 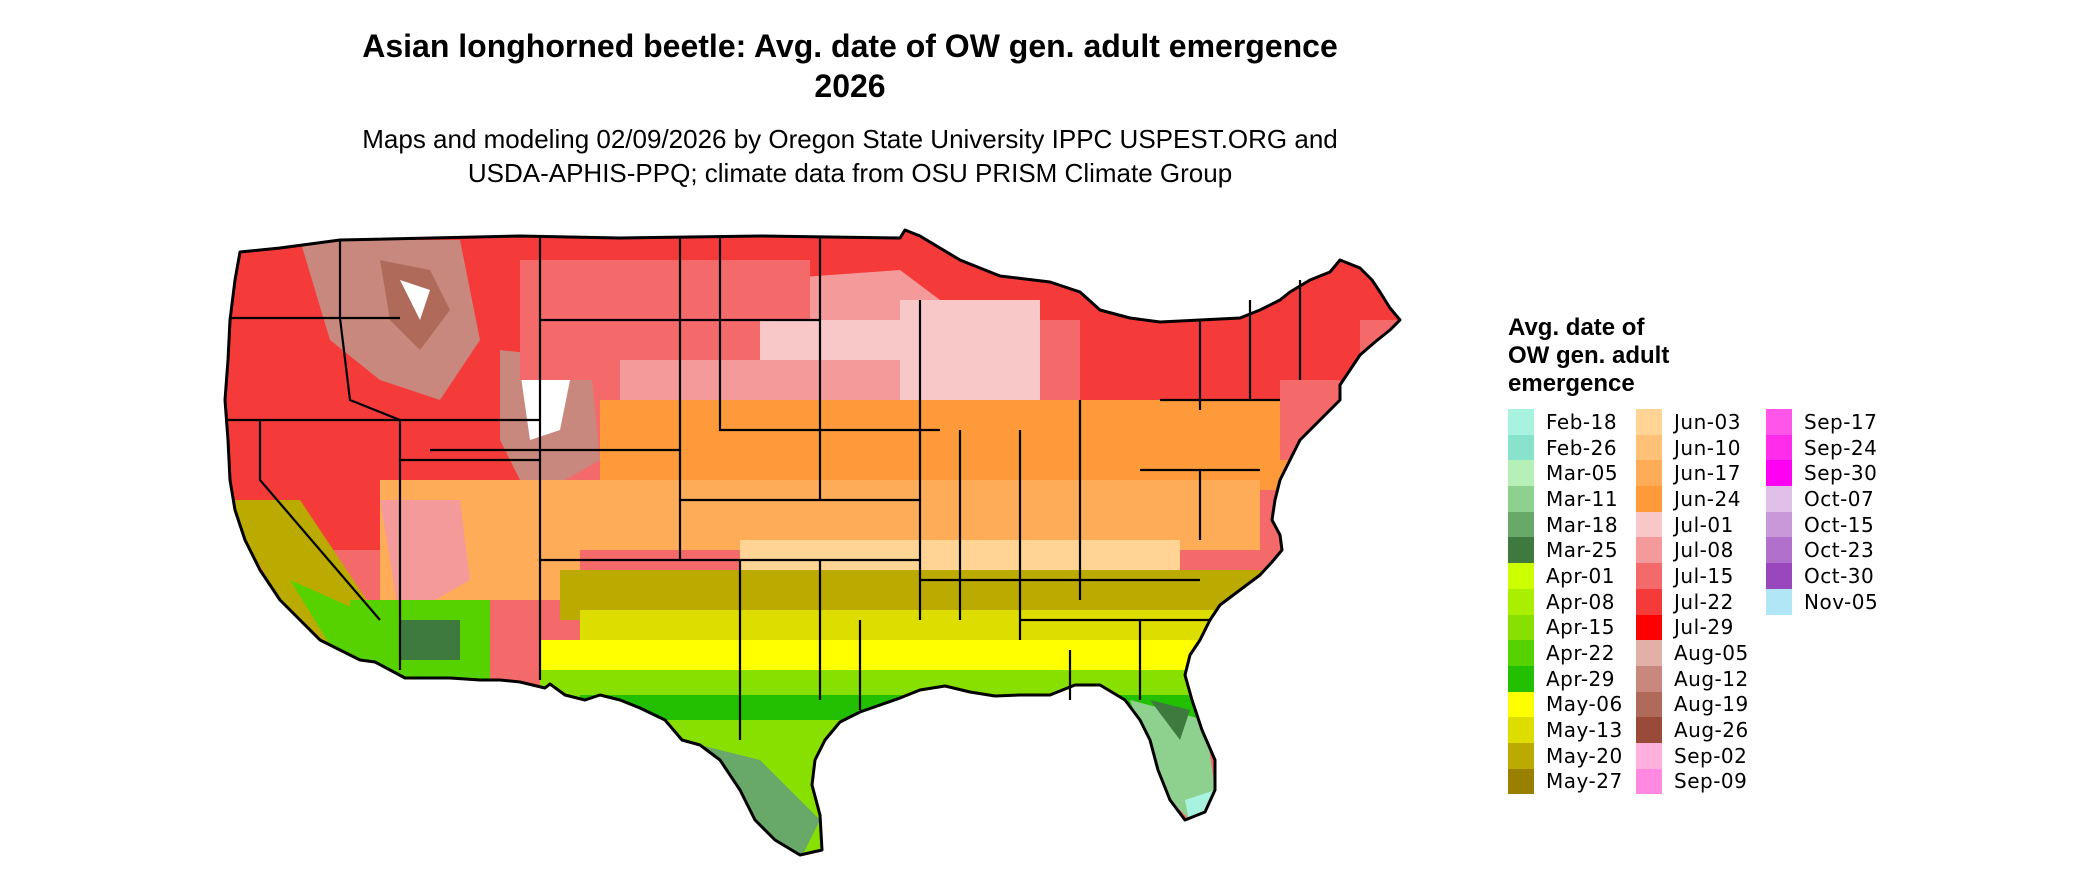 I want to click on legend-label: Jul-01, so click(x=1704, y=524).